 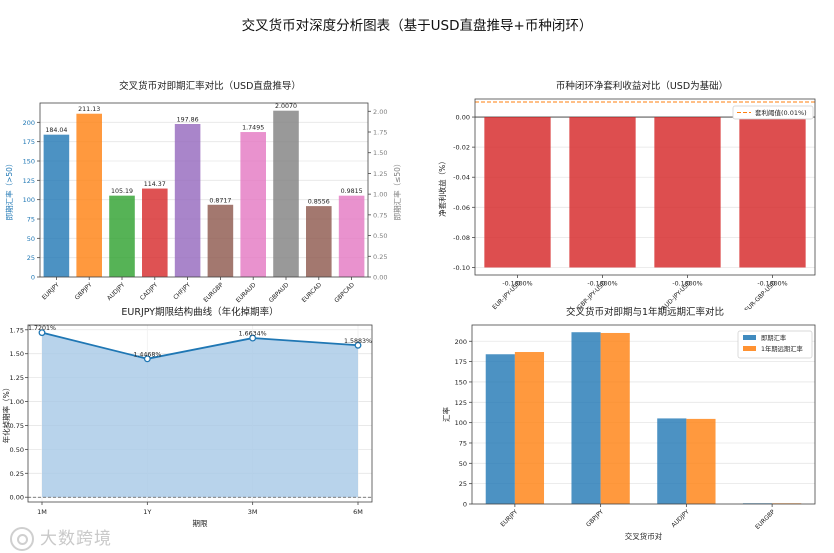 I want to click on term-x-tick-label: 1Y, so click(x=147, y=512).